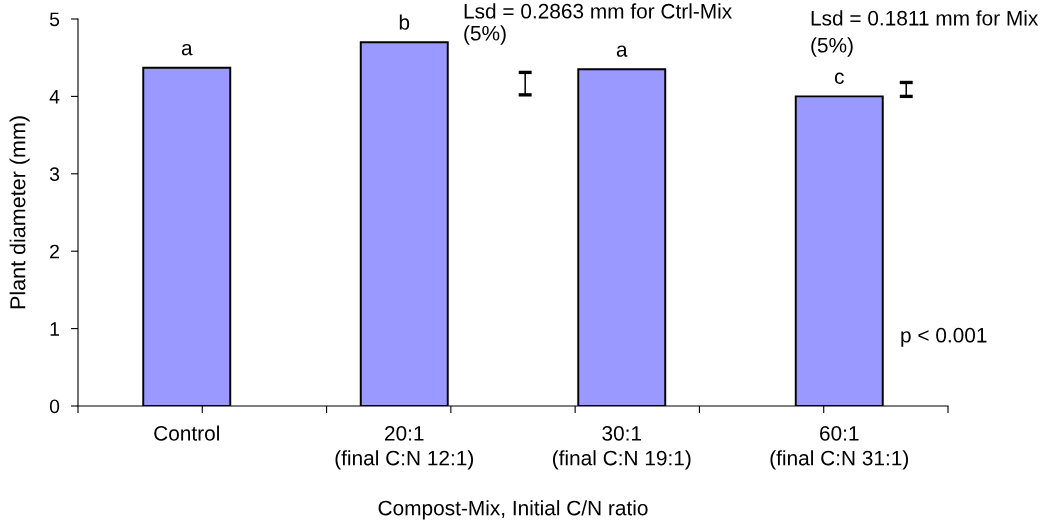  I want to click on x-tick-label: 30:1 (final C:N 19:1), so click(622, 447).